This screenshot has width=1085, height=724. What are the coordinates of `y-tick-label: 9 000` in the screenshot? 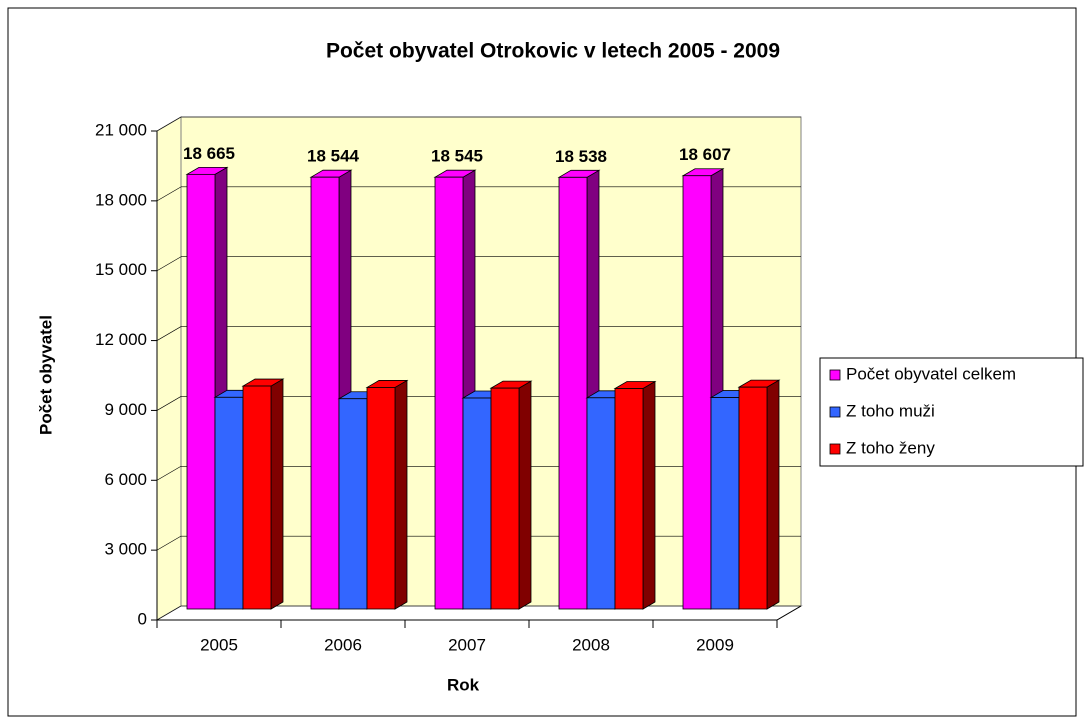 It's located at (125, 409).